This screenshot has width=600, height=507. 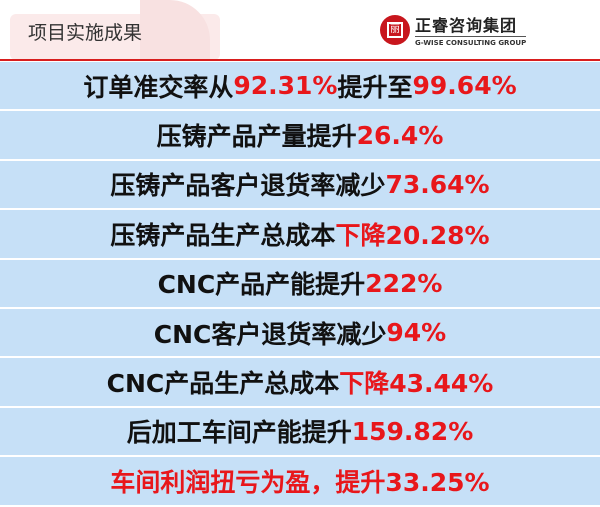 What do you see at coordinates (471, 43) in the screenshot?
I see `logo-en: G-WISE CONSULTING GROUP` at bounding box center [471, 43].